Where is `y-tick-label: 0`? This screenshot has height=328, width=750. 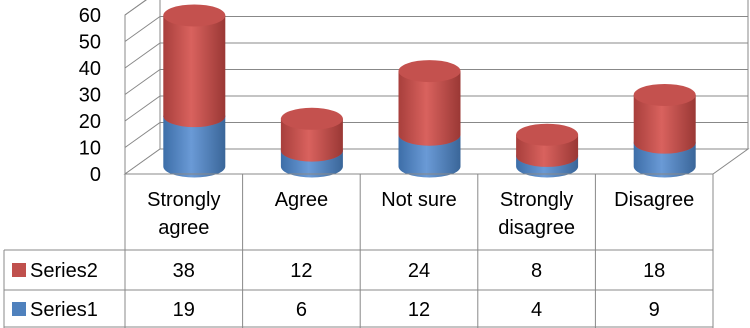
y-tick-label: 0 is located at coordinates (95, 175).